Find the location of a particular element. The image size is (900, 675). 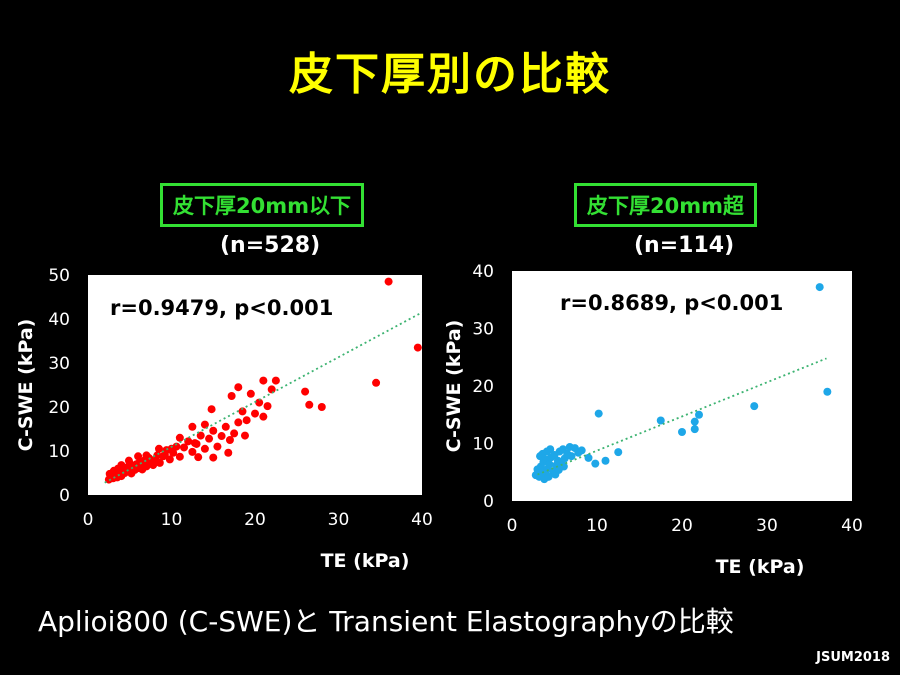

y-tick-label: 0 is located at coordinates (64, 496).